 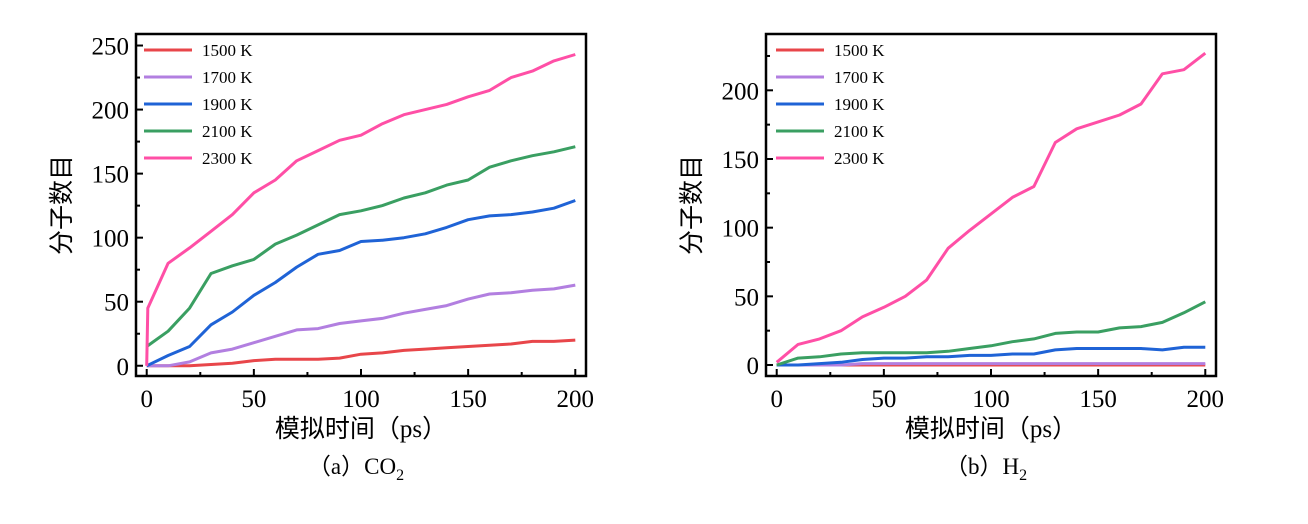 What do you see at coordinates (982, 466) in the screenshot?
I see `caption-text: （b）H` at bounding box center [982, 466].